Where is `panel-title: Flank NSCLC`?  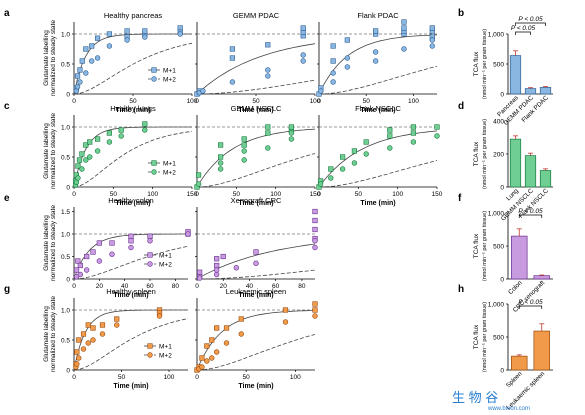
panel-title: Flank NSCLC is located at coordinates (378, 108).